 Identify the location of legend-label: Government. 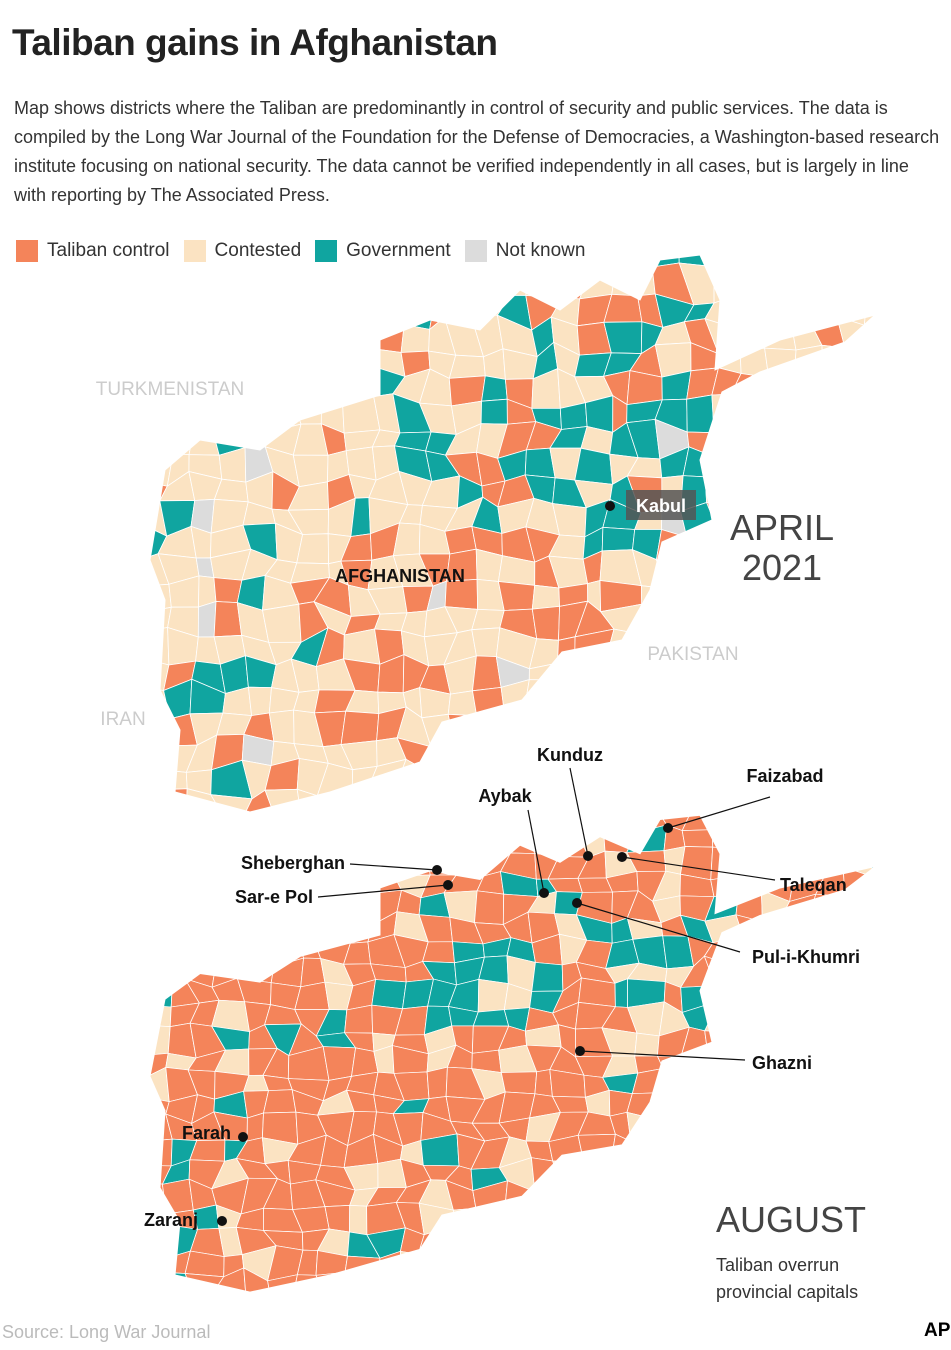
(398, 250).